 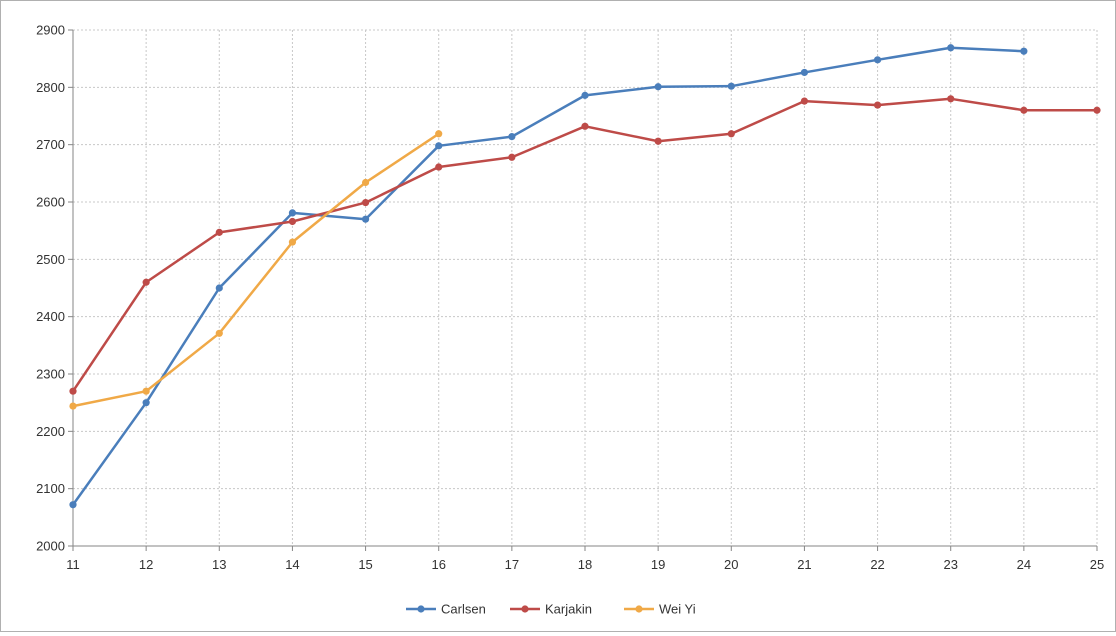 What do you see at coordinates (50, 488) in the screenshot?
I see `y-tick-label: 2100` at bounding box center [50, 488].